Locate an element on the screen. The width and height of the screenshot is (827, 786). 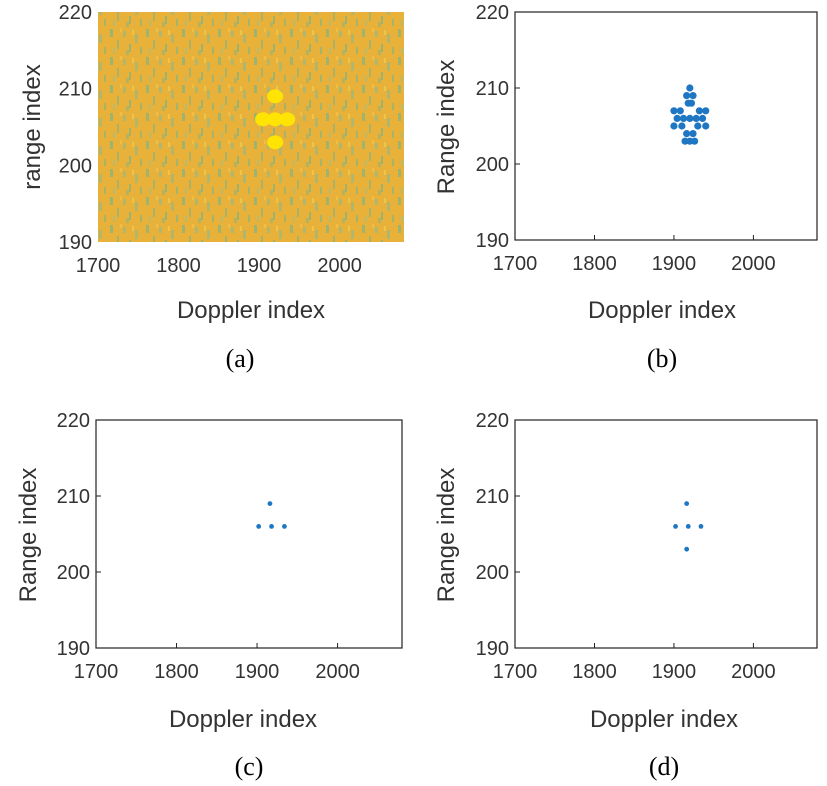
panel-a-x-ticks: 1700 1800 1900 2000 is located at coordinates (219, 266).